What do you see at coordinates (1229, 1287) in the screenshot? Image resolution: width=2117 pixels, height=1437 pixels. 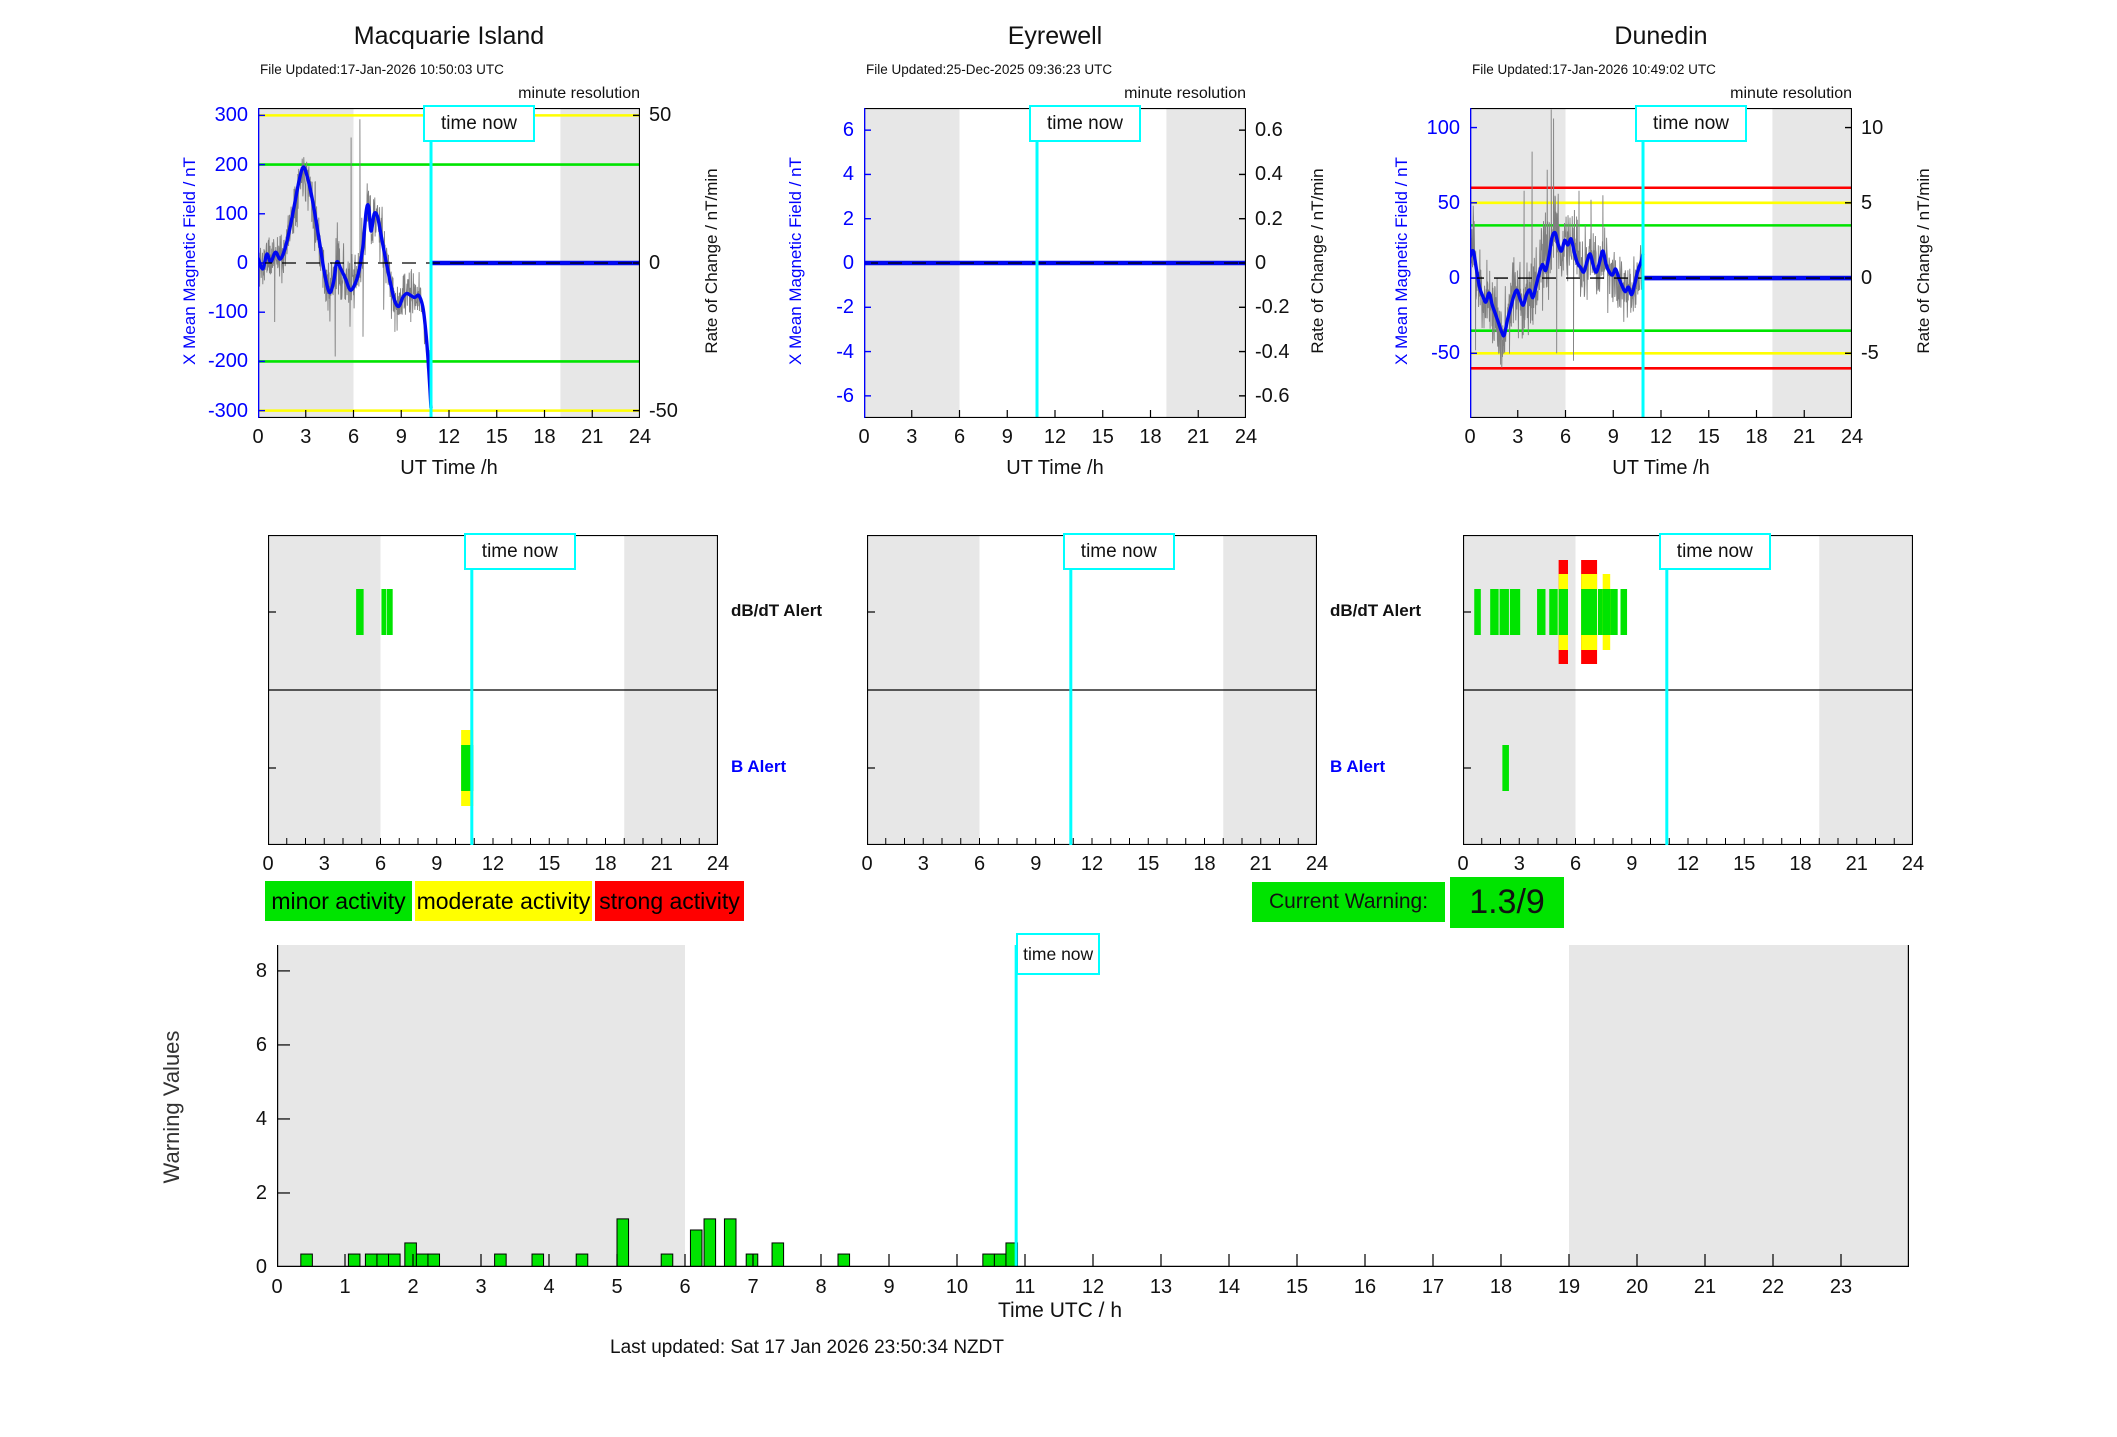 I see `x-tick-label: 14` at bounding box center [1229, 1287].